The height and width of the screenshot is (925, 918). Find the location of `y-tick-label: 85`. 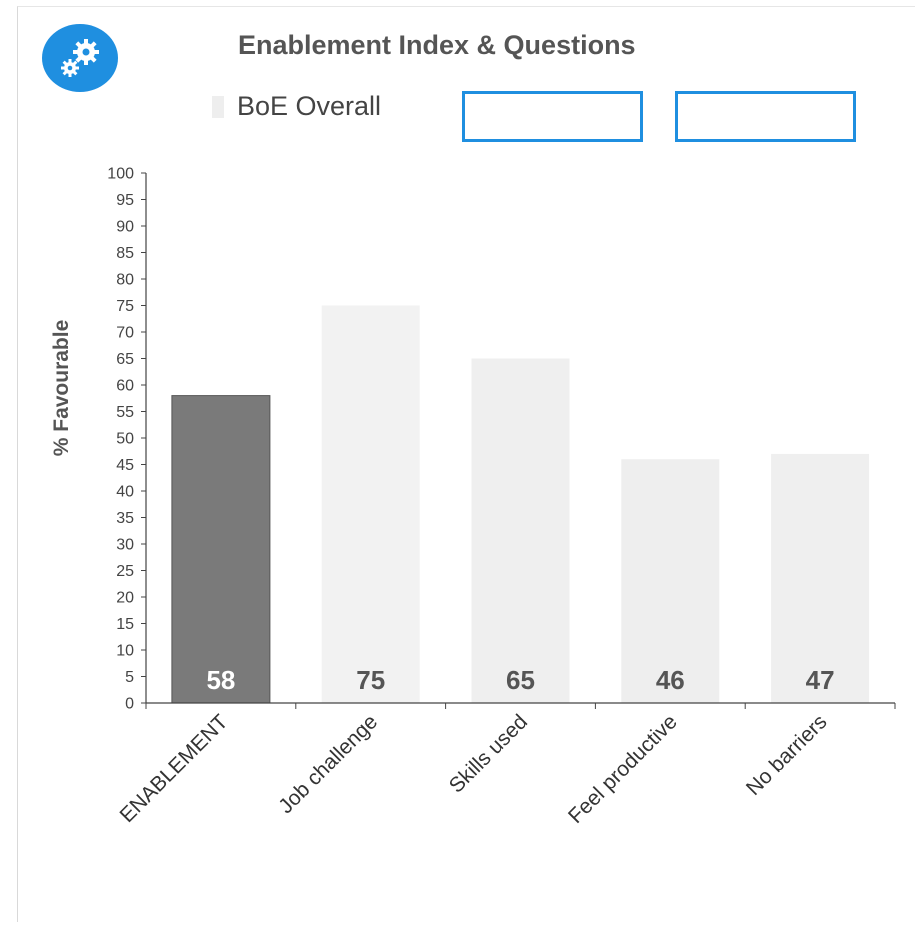

y-tick-label: 85 is located at coordinates (125, 253).